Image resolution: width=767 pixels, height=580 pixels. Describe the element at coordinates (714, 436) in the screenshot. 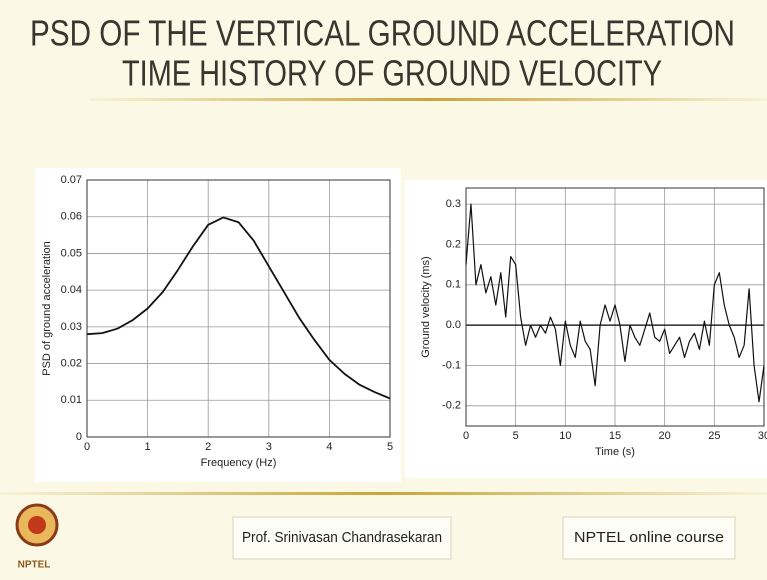

I see `x-tick-label: 25` at that location.